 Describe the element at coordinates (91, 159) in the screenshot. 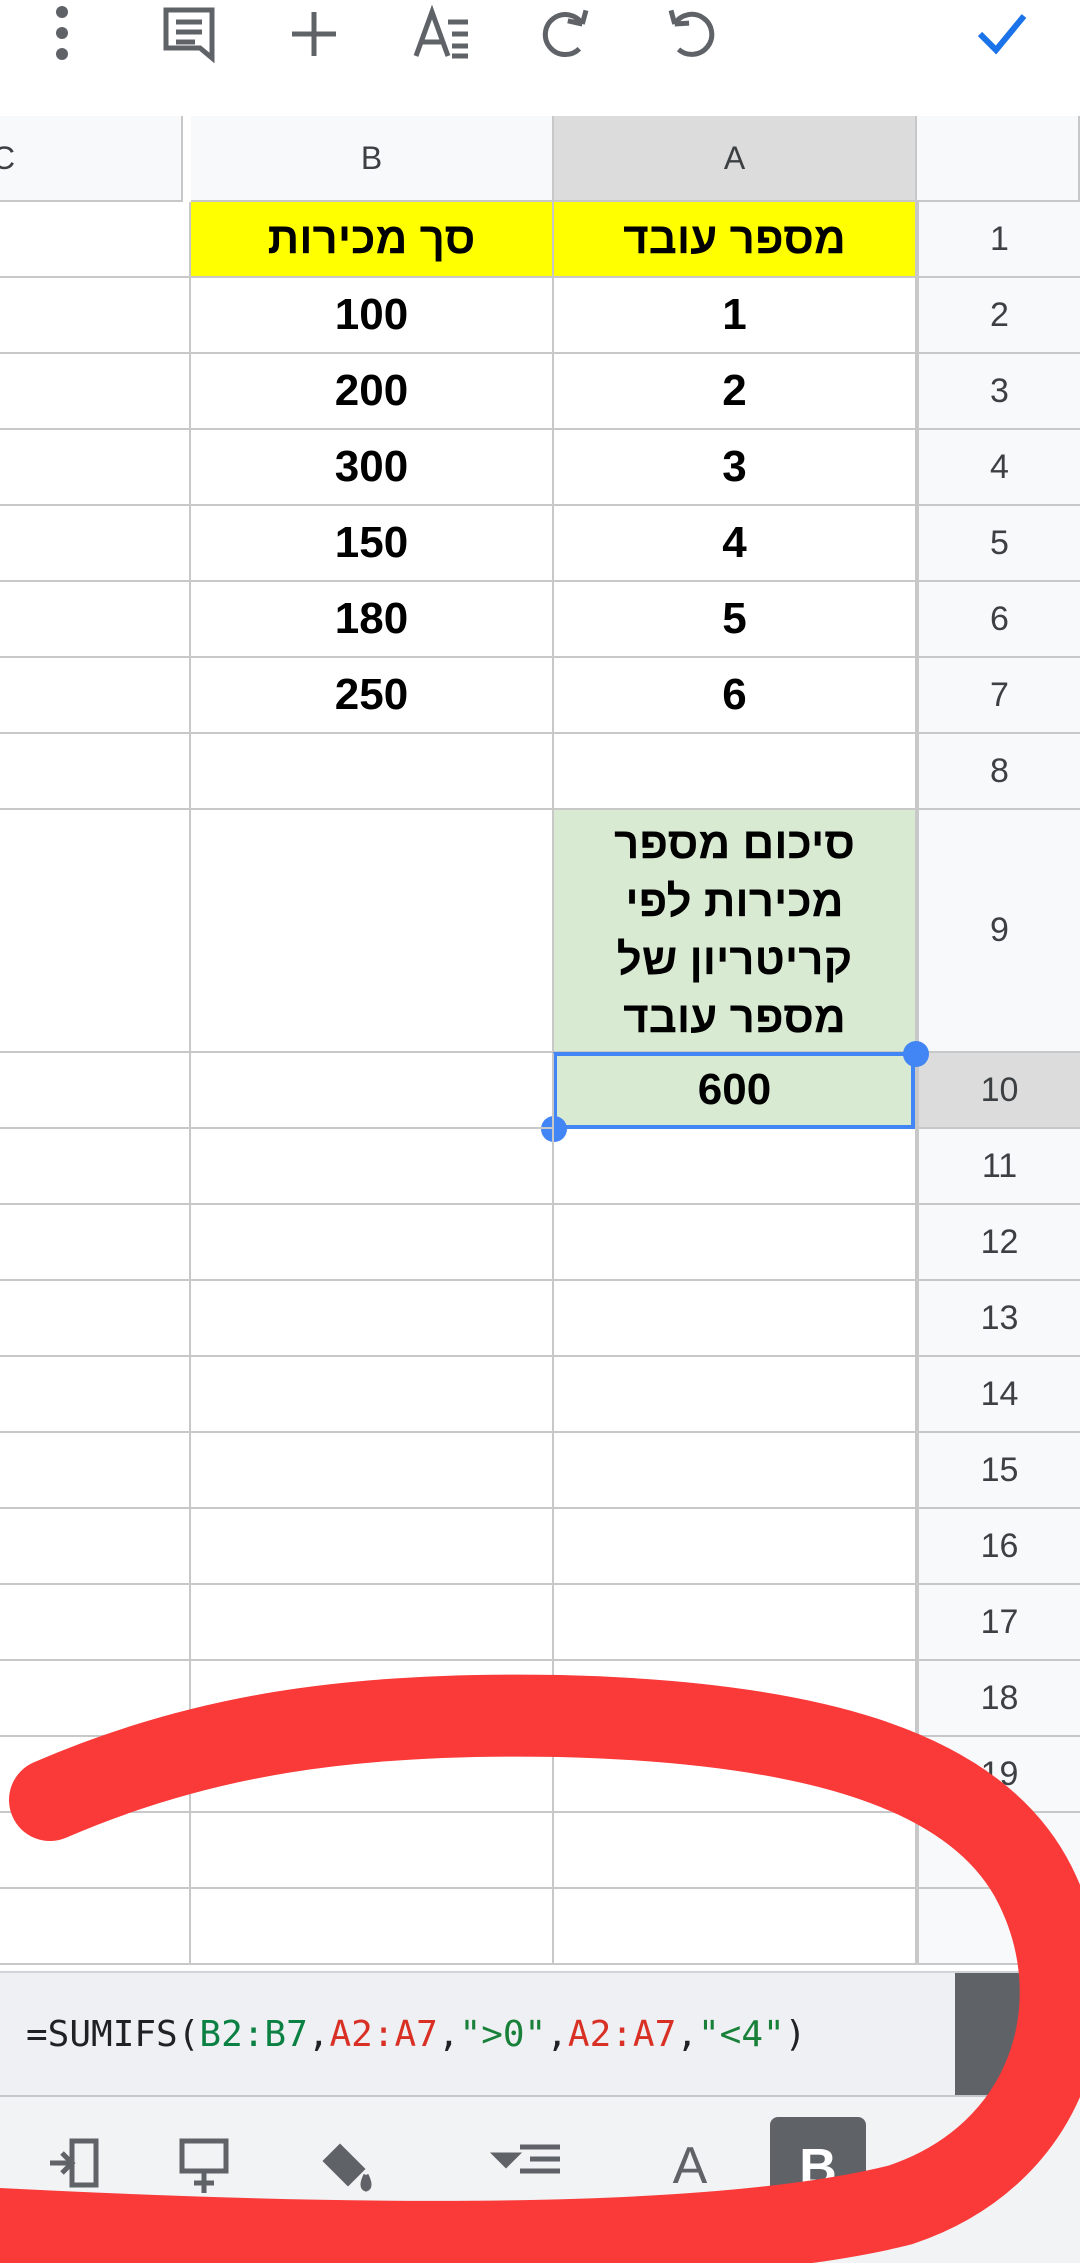

I see `column-header: C` at that location.